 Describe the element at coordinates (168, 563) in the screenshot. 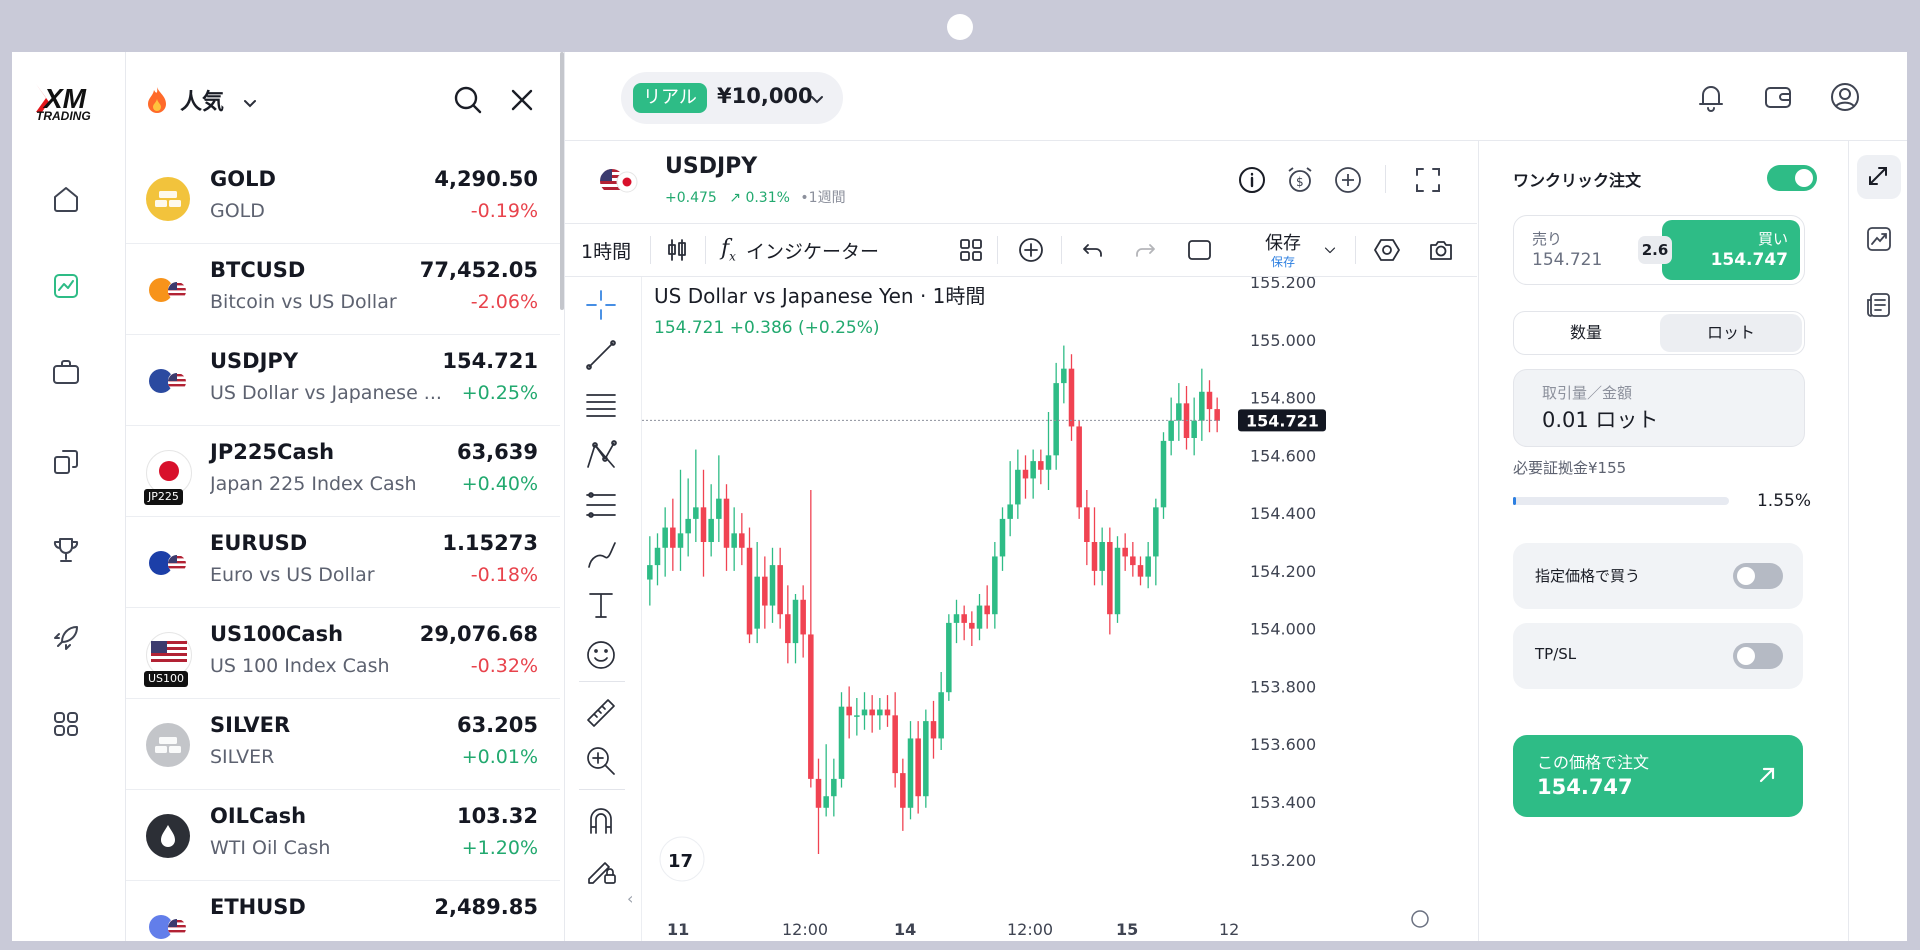

I see `eur-usd-flags-icon` at that location.